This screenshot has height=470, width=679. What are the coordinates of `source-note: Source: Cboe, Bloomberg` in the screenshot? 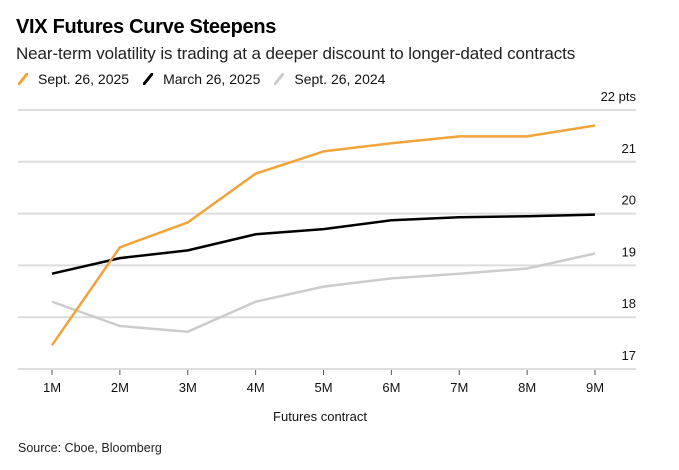 It's located at (90, 448).